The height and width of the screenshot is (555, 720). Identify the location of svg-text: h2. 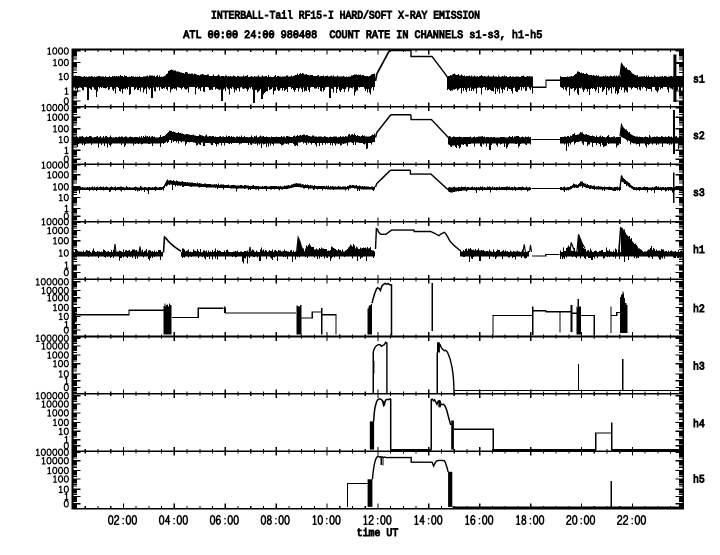
(699, 310).